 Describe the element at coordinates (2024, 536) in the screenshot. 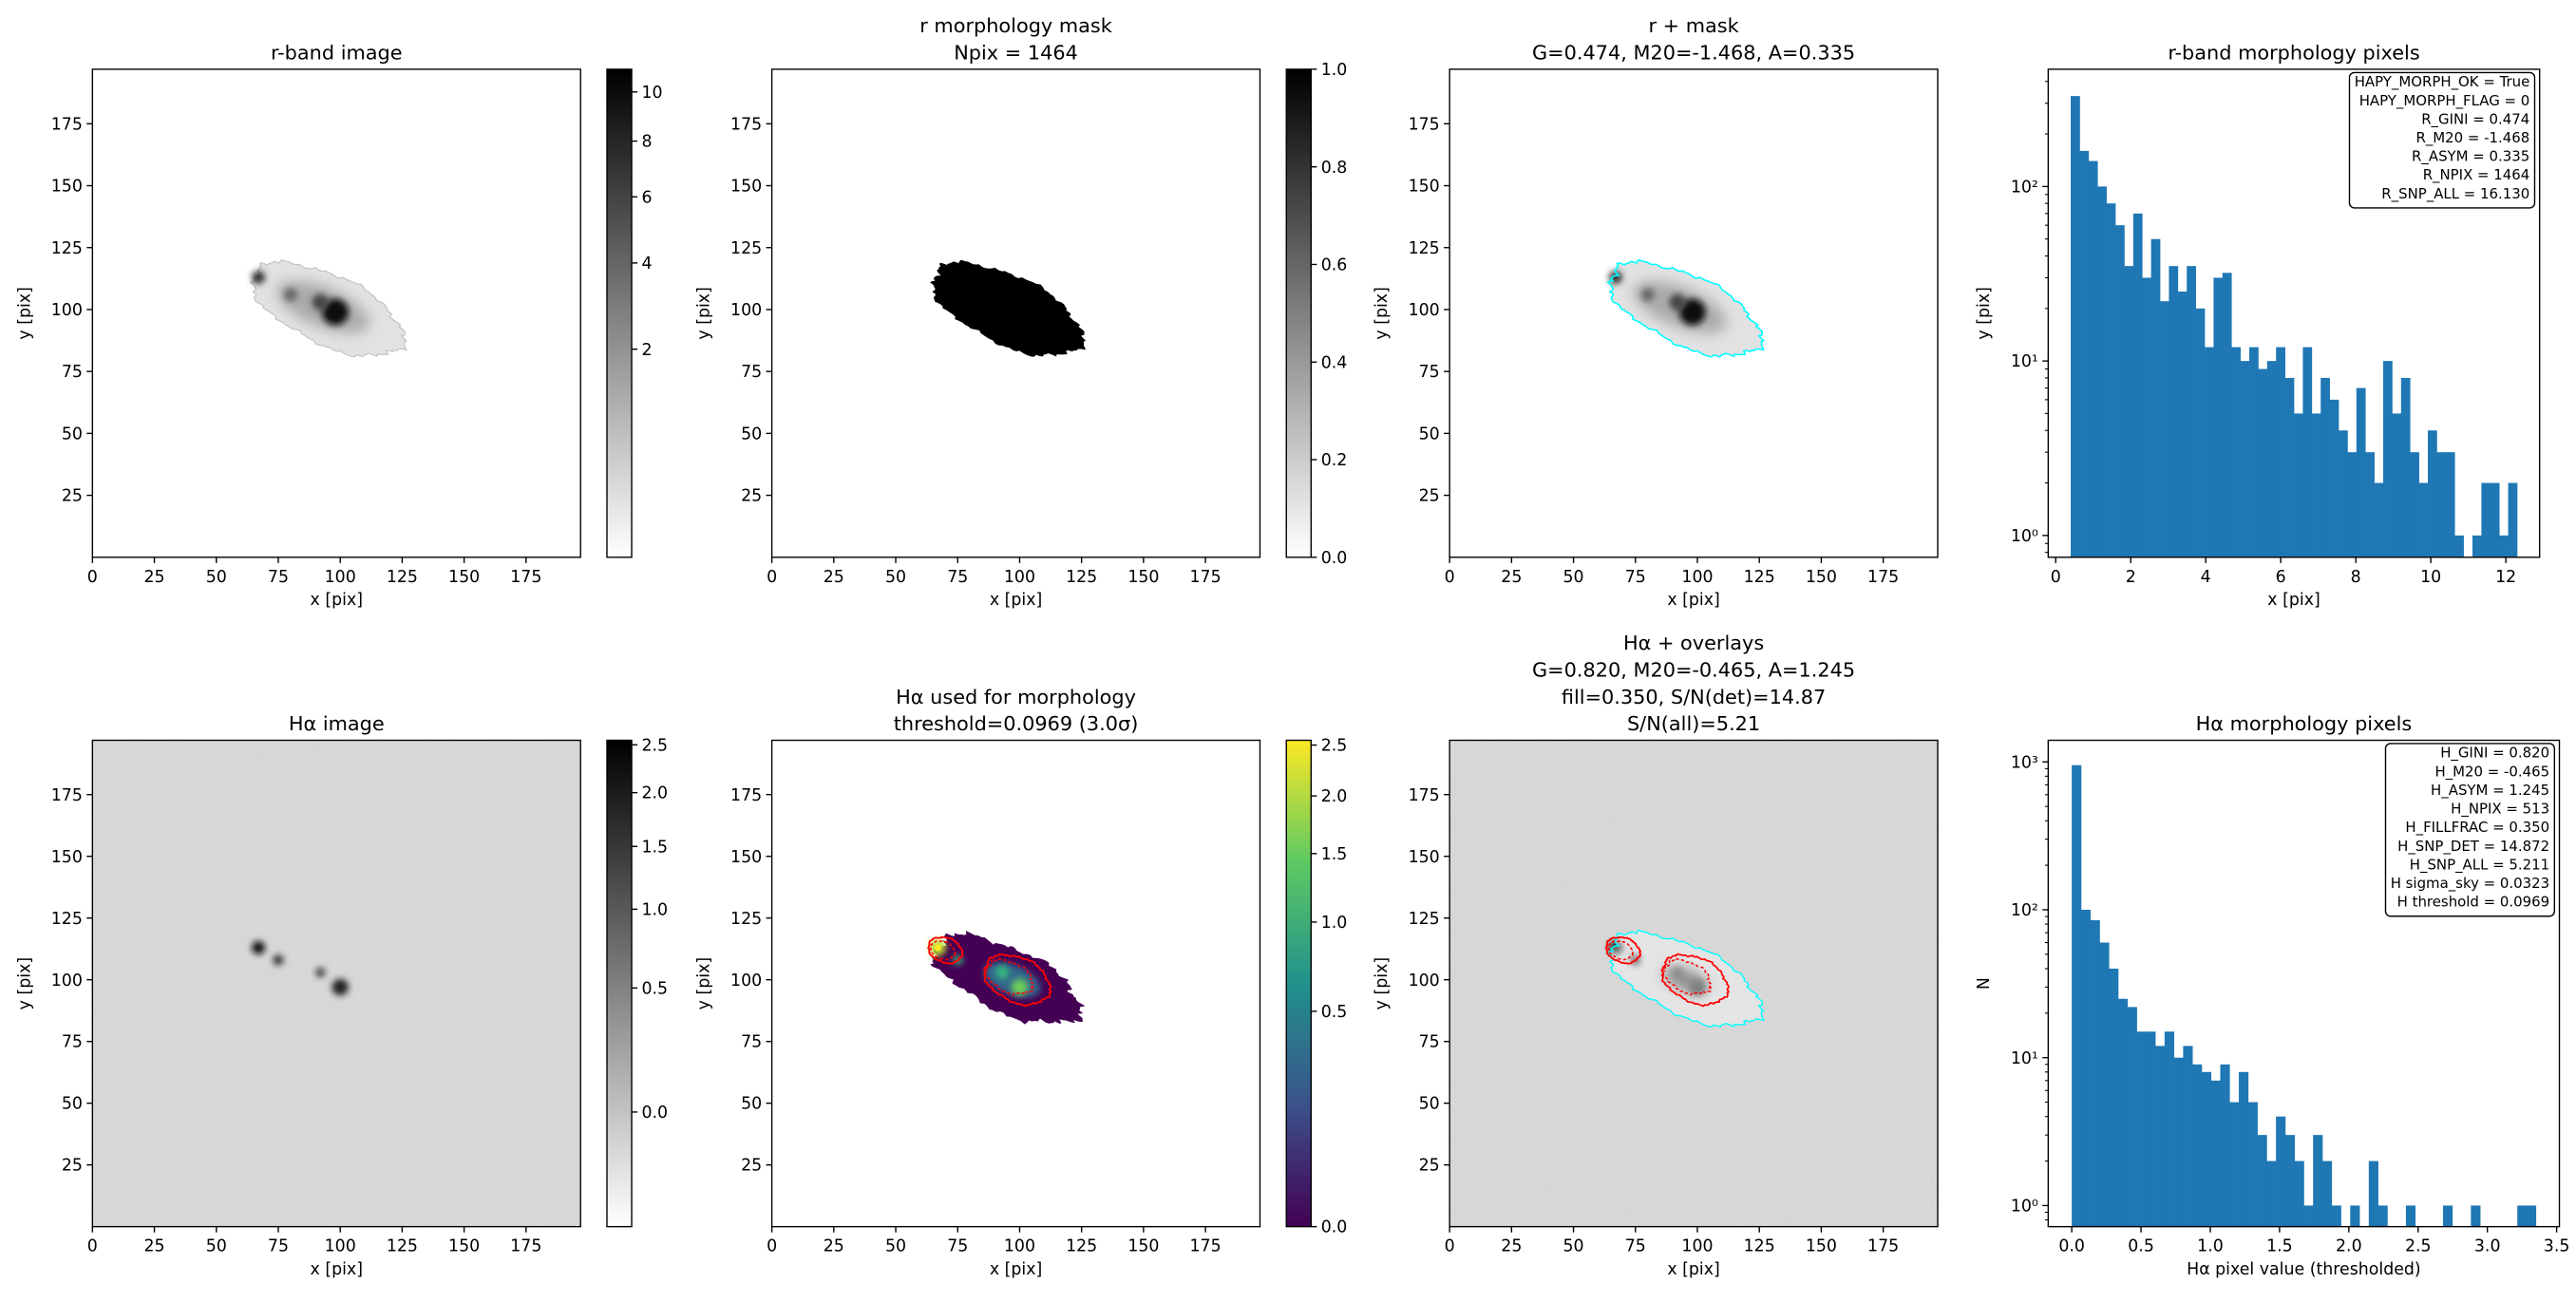

I see `y-tick-label: 10⁰` at that location.